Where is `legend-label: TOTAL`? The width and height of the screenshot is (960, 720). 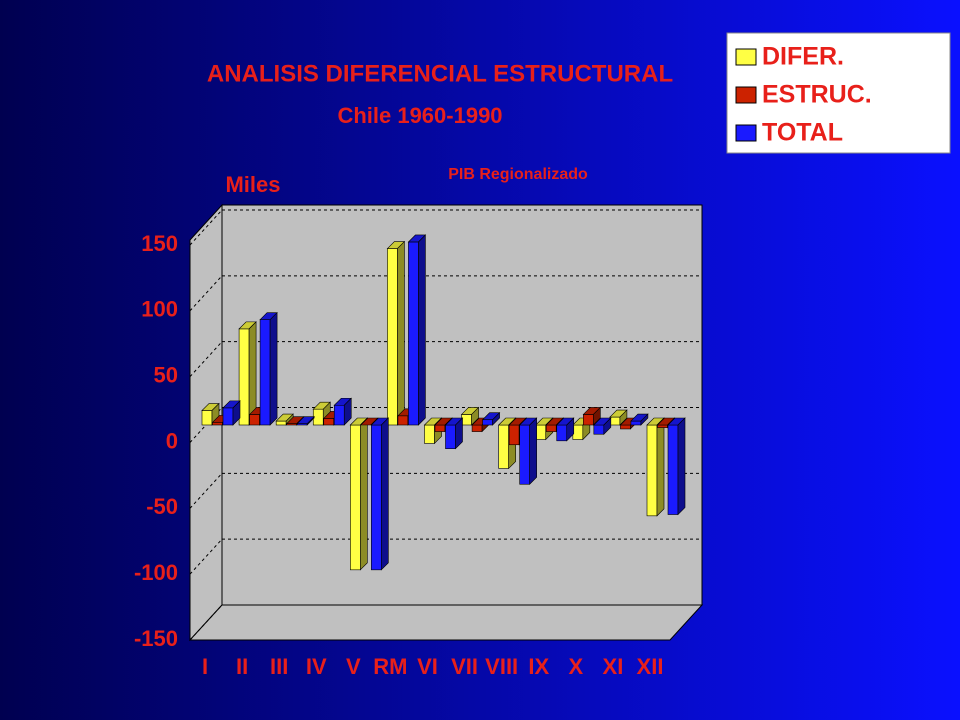 legend-label: TOTAL is located at coordinates (802, 133).